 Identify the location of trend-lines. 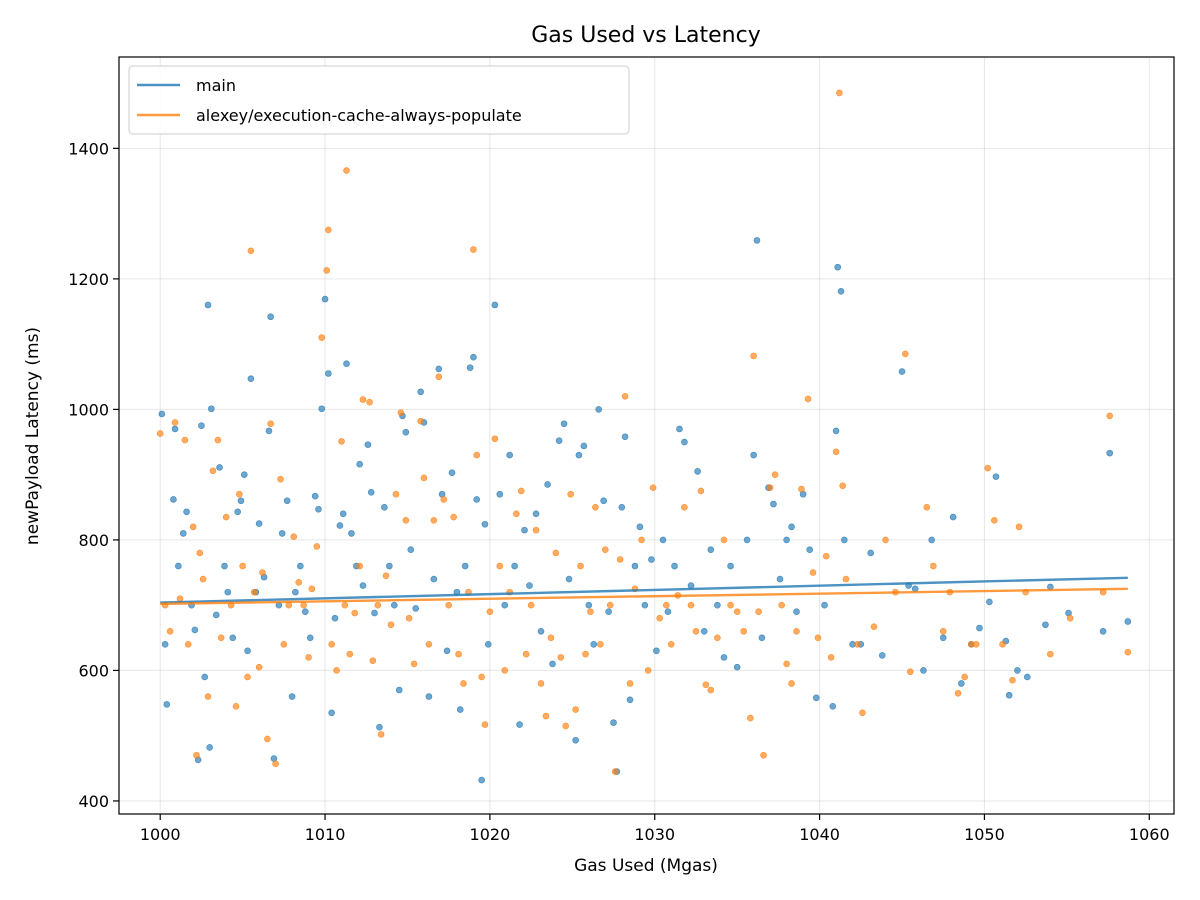
(644, 591).